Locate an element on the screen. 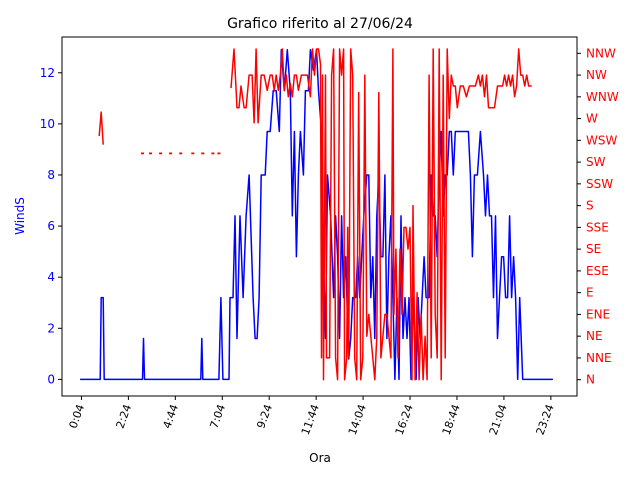 This screenshot has height=480, width=640. y-right-tick-label: NNW is located at coordinates (601, 53).